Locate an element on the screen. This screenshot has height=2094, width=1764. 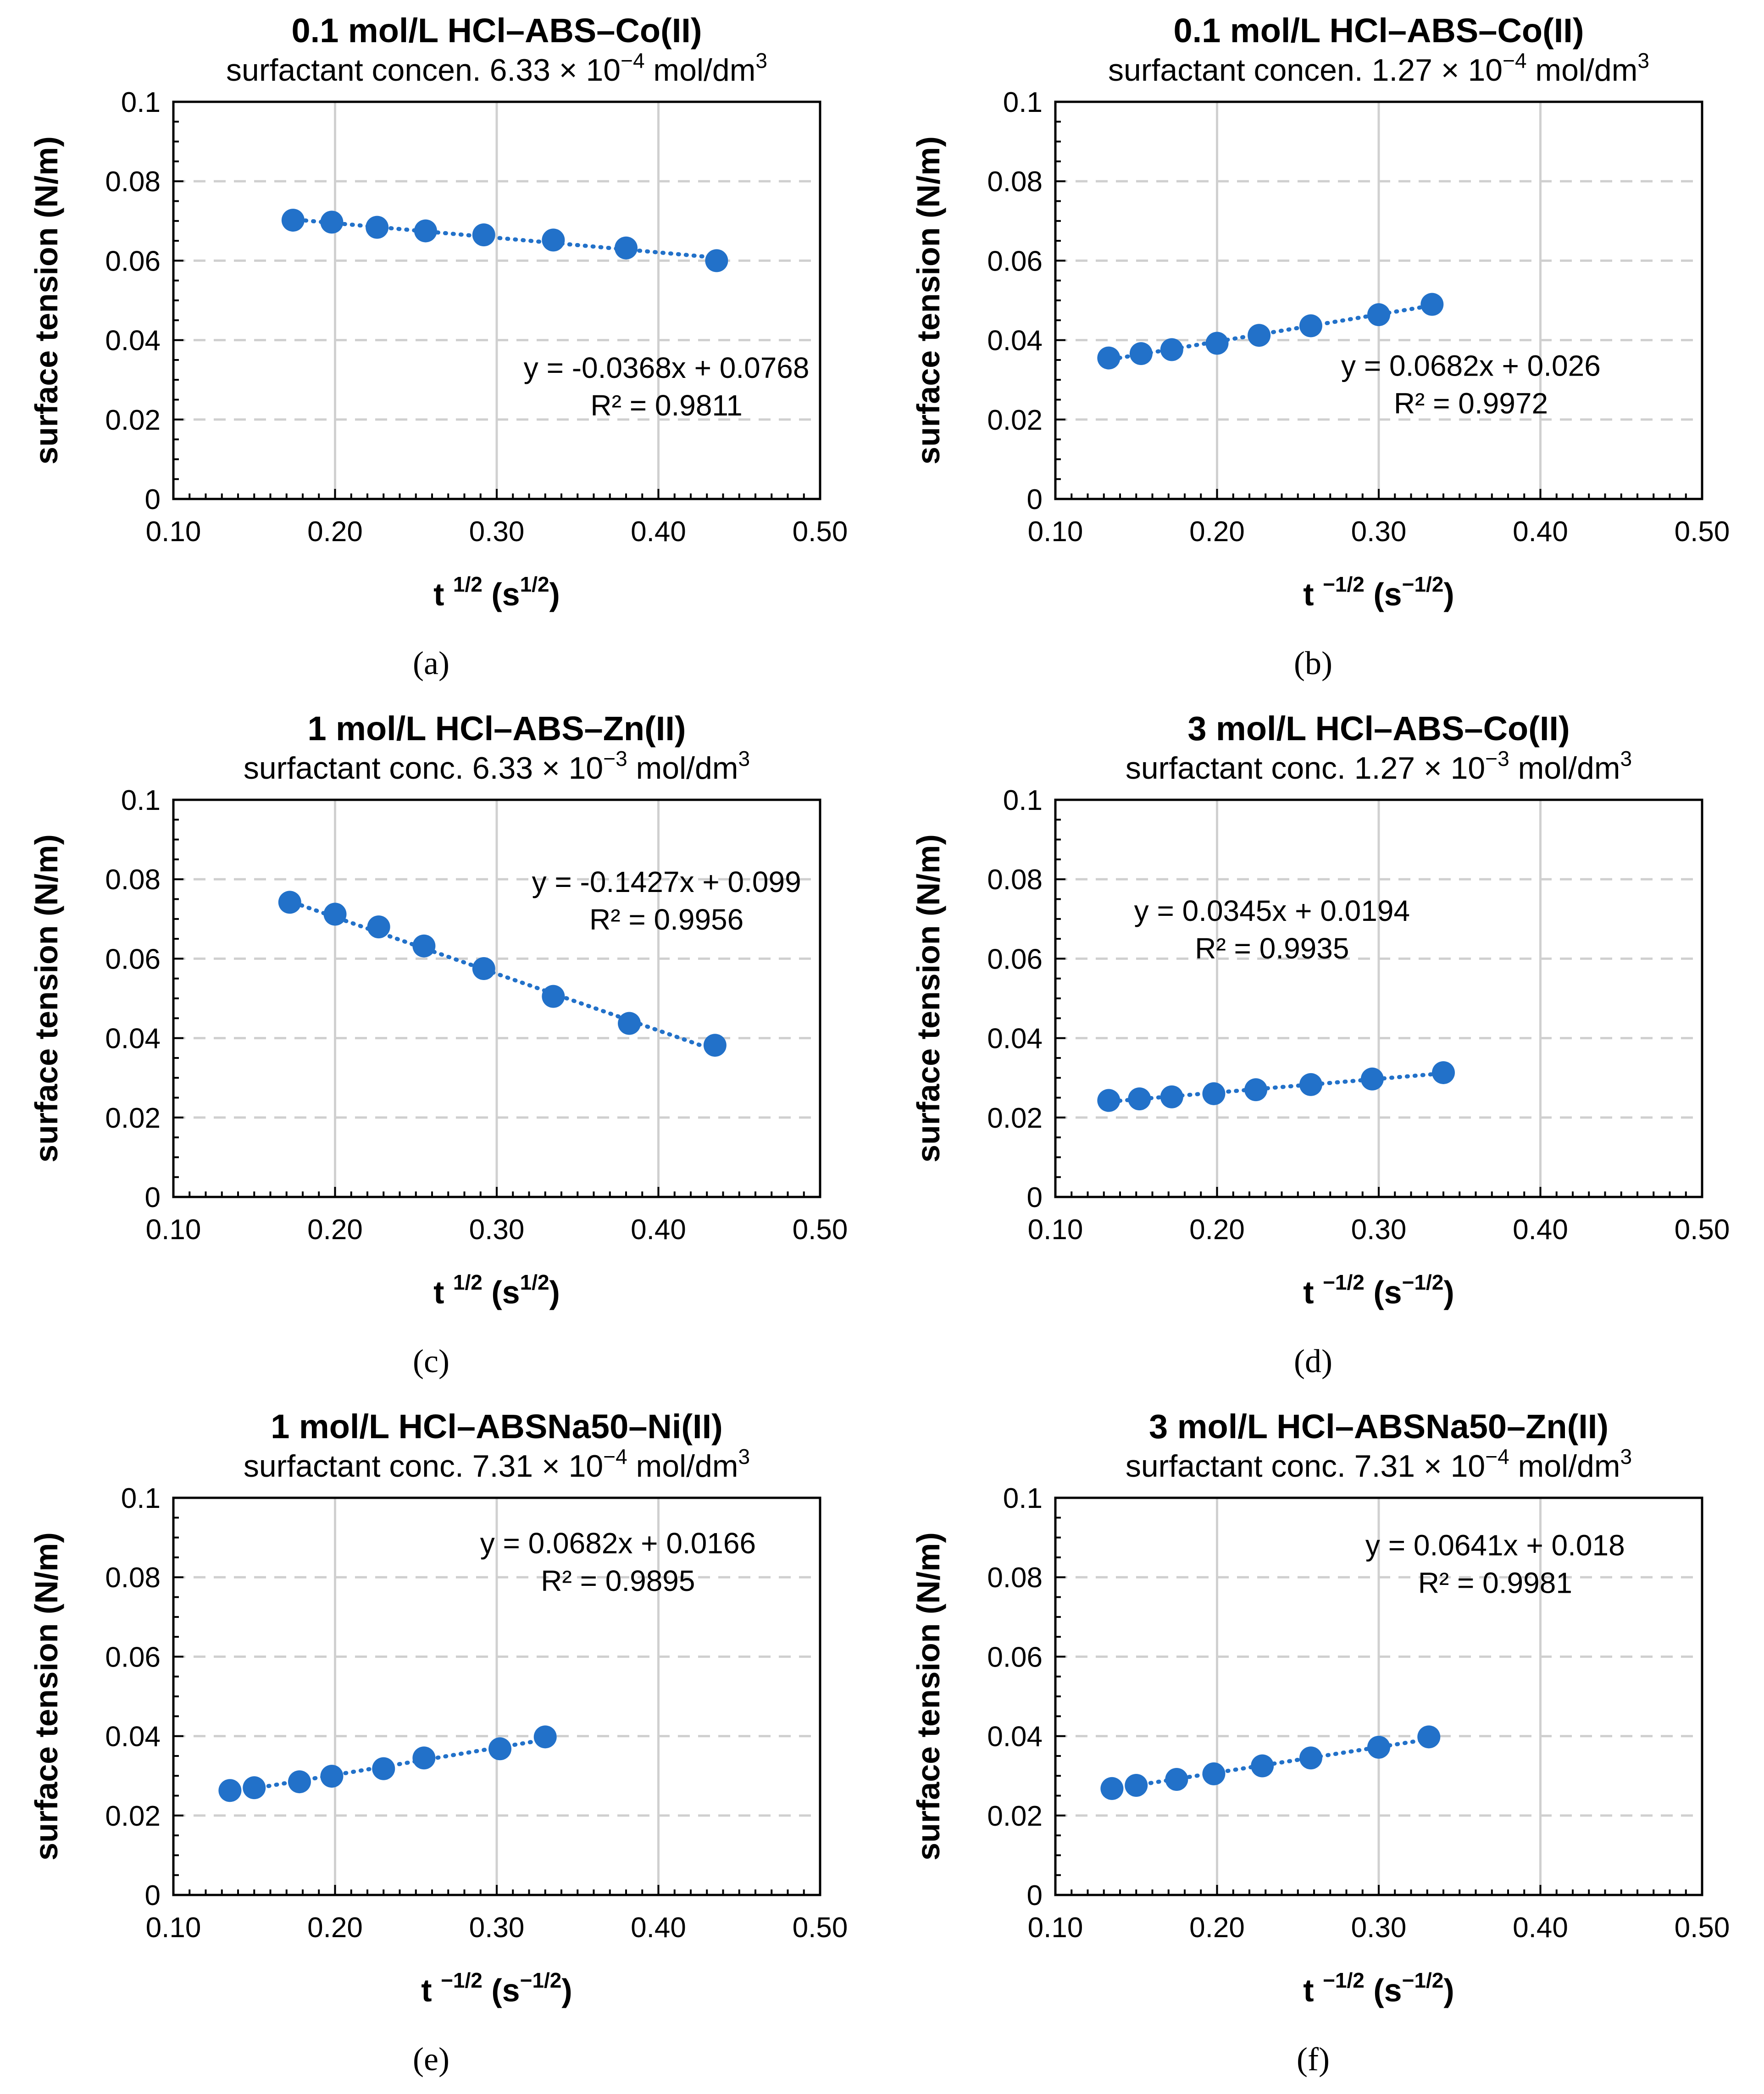
panel-label: (e) is located at coordinates (431, 2059).